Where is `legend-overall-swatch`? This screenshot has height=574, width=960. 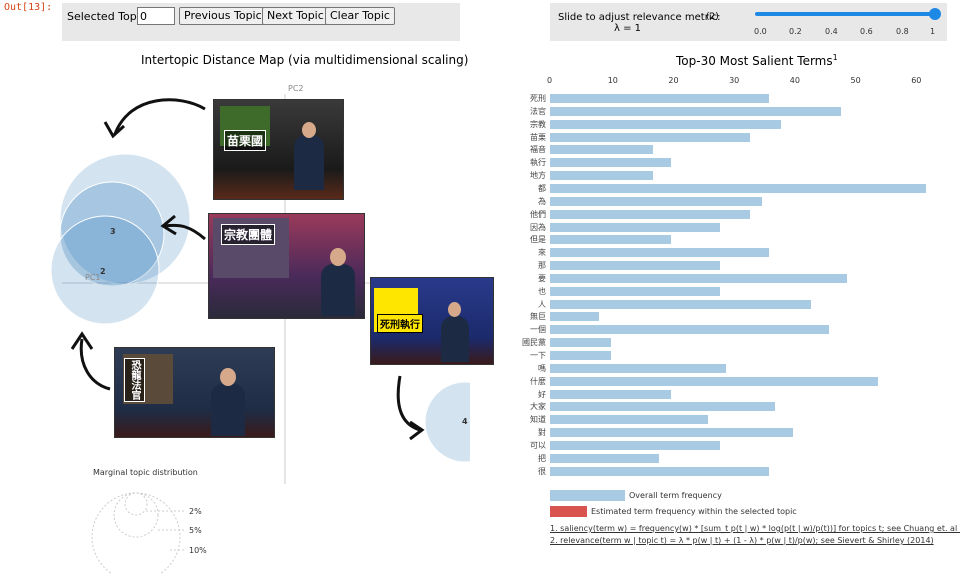
legend-overall-swatch is located at coordinates (587, 495).